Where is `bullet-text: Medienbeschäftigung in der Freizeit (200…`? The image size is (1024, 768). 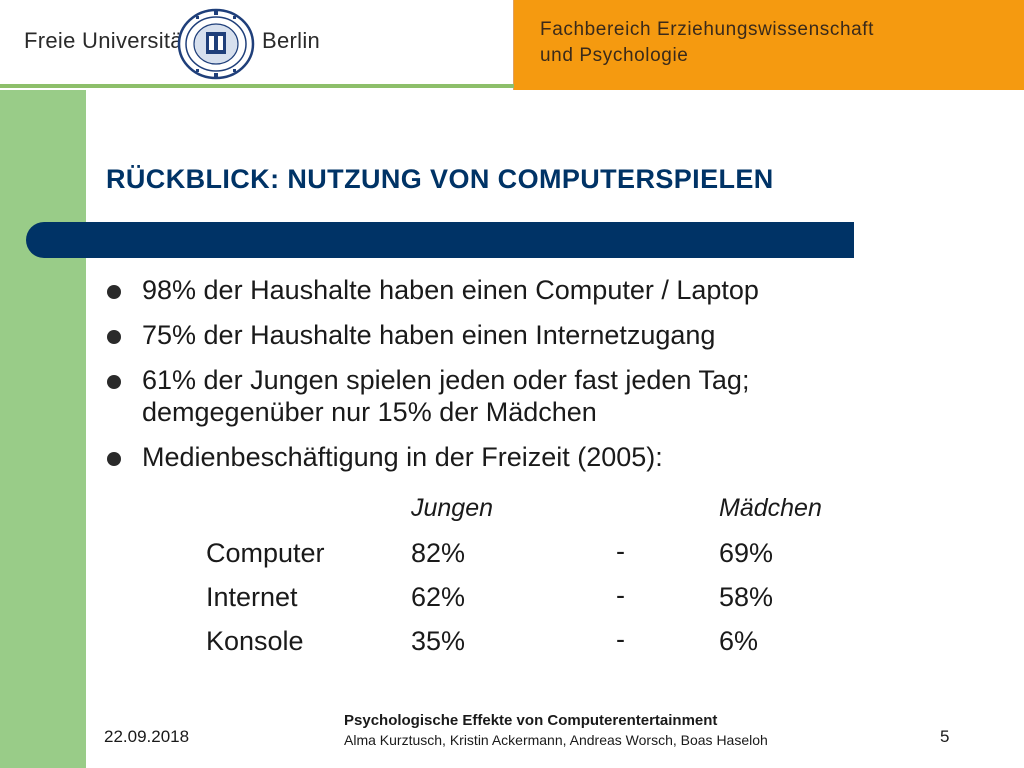
bullet-text: Medienbeschäftigung in der Freizeit (200… is located at coordinates (402, 457).